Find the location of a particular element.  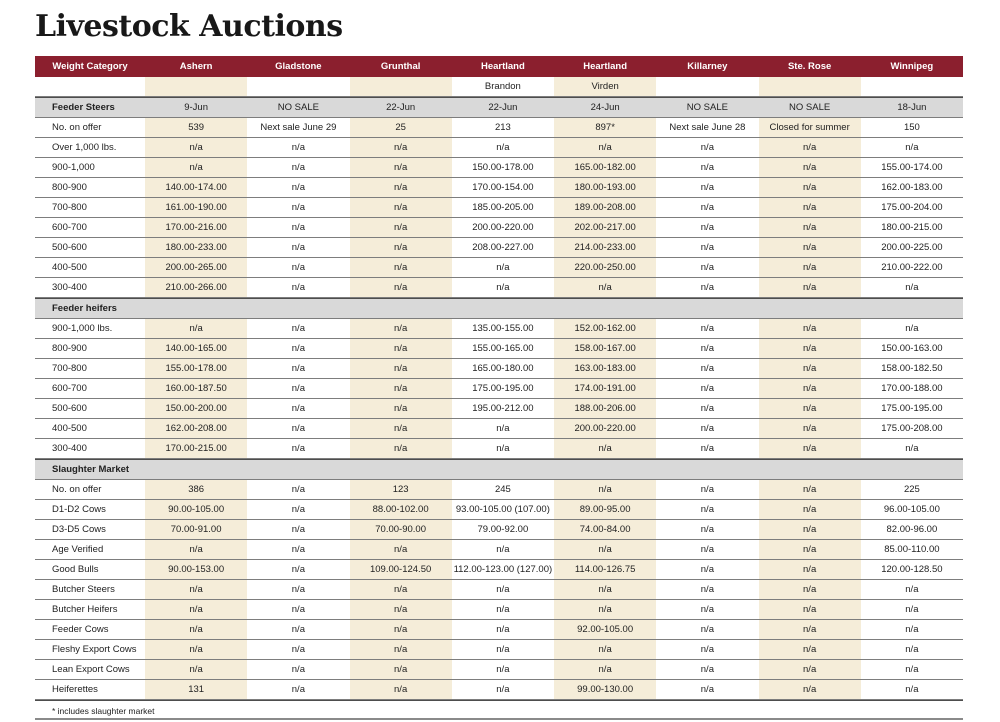

price-cell: 131 is located at coordinates (196, 689).